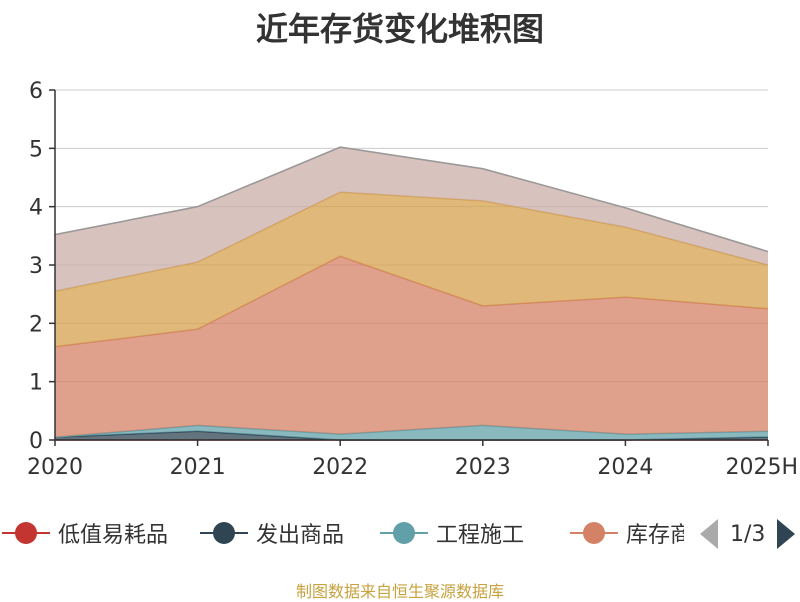 The height and width of the screenshot is (602, 800). What do you see at coordinates (399, 591) in the screenshot?
I see `source-note: 制图数据来自恒生聚源数据库` at bounding box center [399, 591].